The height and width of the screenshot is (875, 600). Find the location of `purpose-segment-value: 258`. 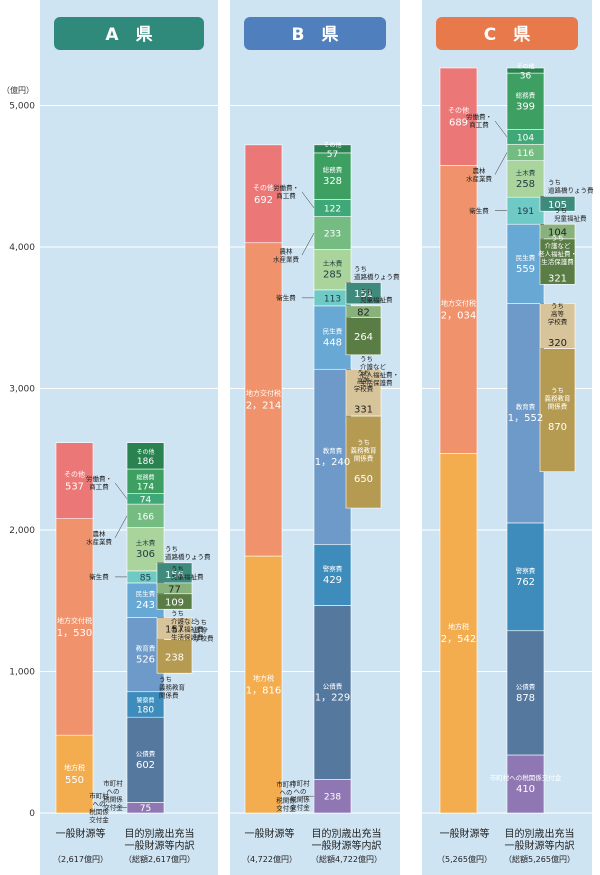

purpose-segment-value: 258 is located at coordinates (525, 184).